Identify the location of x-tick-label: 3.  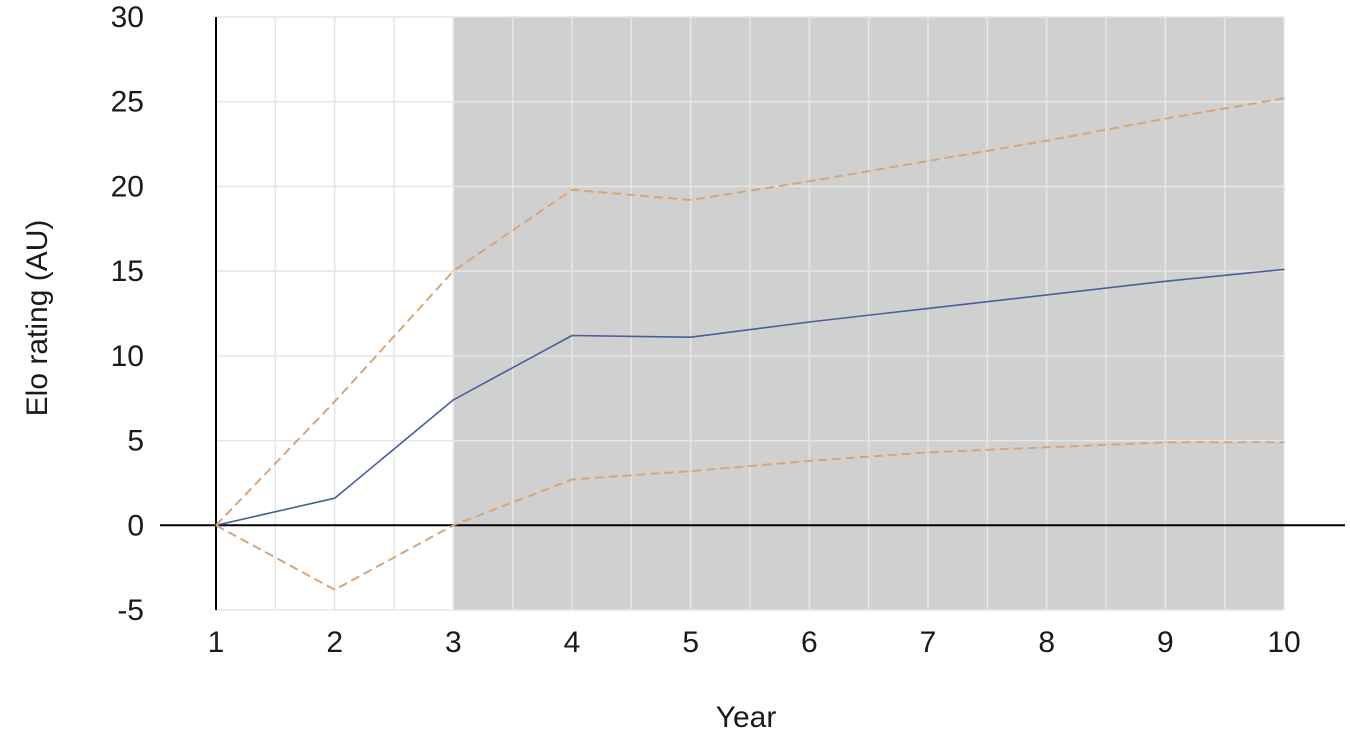
(453, 642).